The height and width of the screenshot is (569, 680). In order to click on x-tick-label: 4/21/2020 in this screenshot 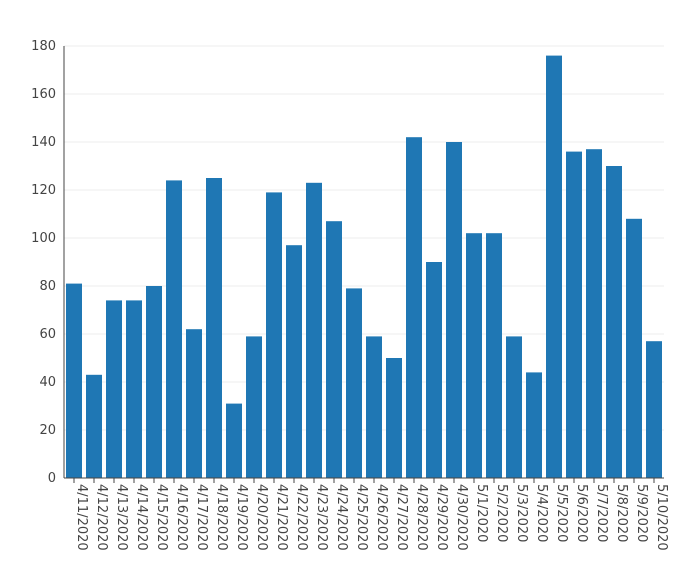, I will do `click(281, 517)`.